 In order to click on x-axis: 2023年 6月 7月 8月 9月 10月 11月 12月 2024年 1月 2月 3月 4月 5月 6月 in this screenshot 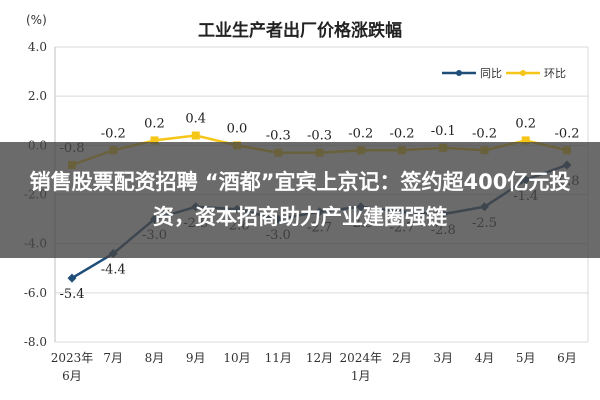, I will do `click(314, 367)`.